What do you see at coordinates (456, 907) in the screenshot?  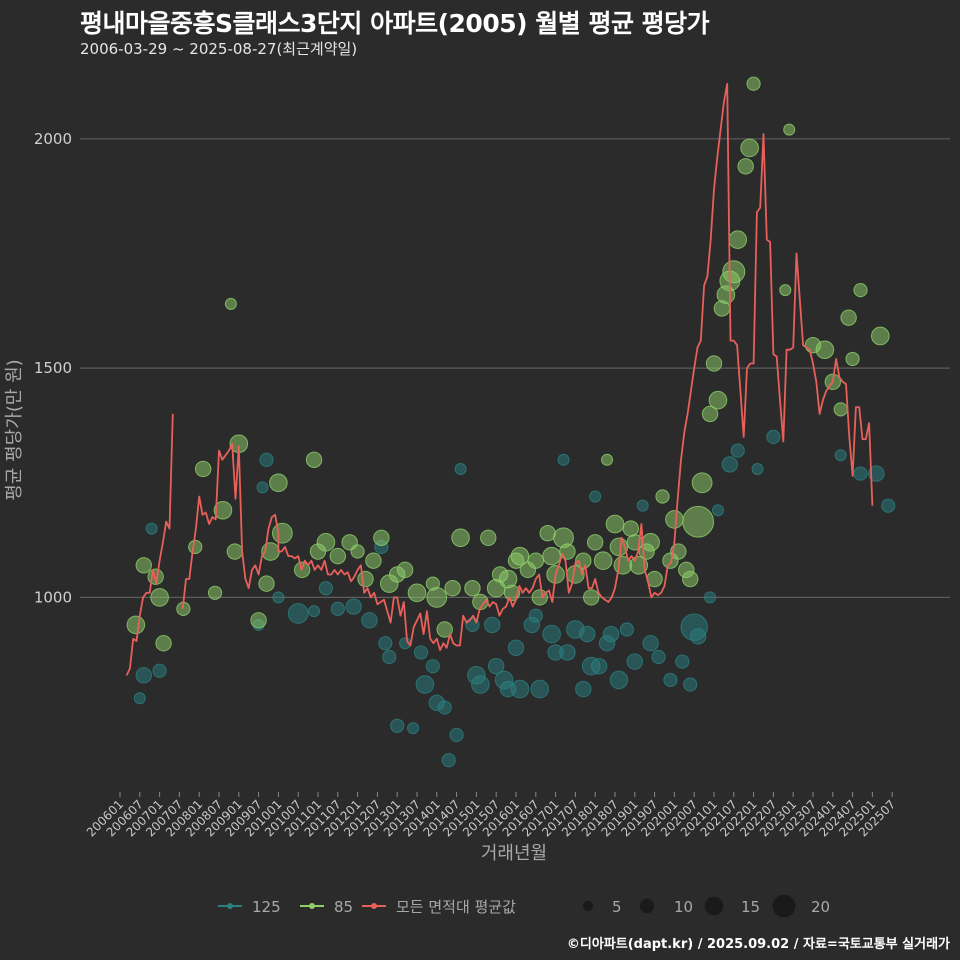 I see `legend-label-avg: 모든 면적대 평균값` at bounding box center [456, 907].